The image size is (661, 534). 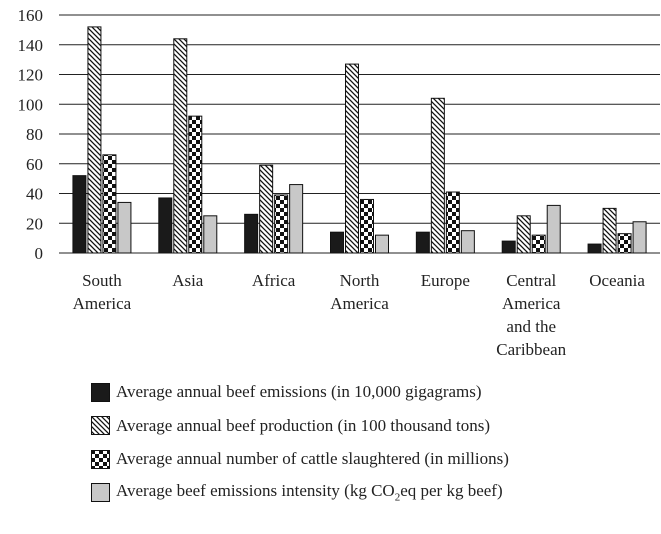 What do you see at coordinates (102, 292) in the screenshot?
I see `x-category-label: South America` at bounding box center [102, 292].